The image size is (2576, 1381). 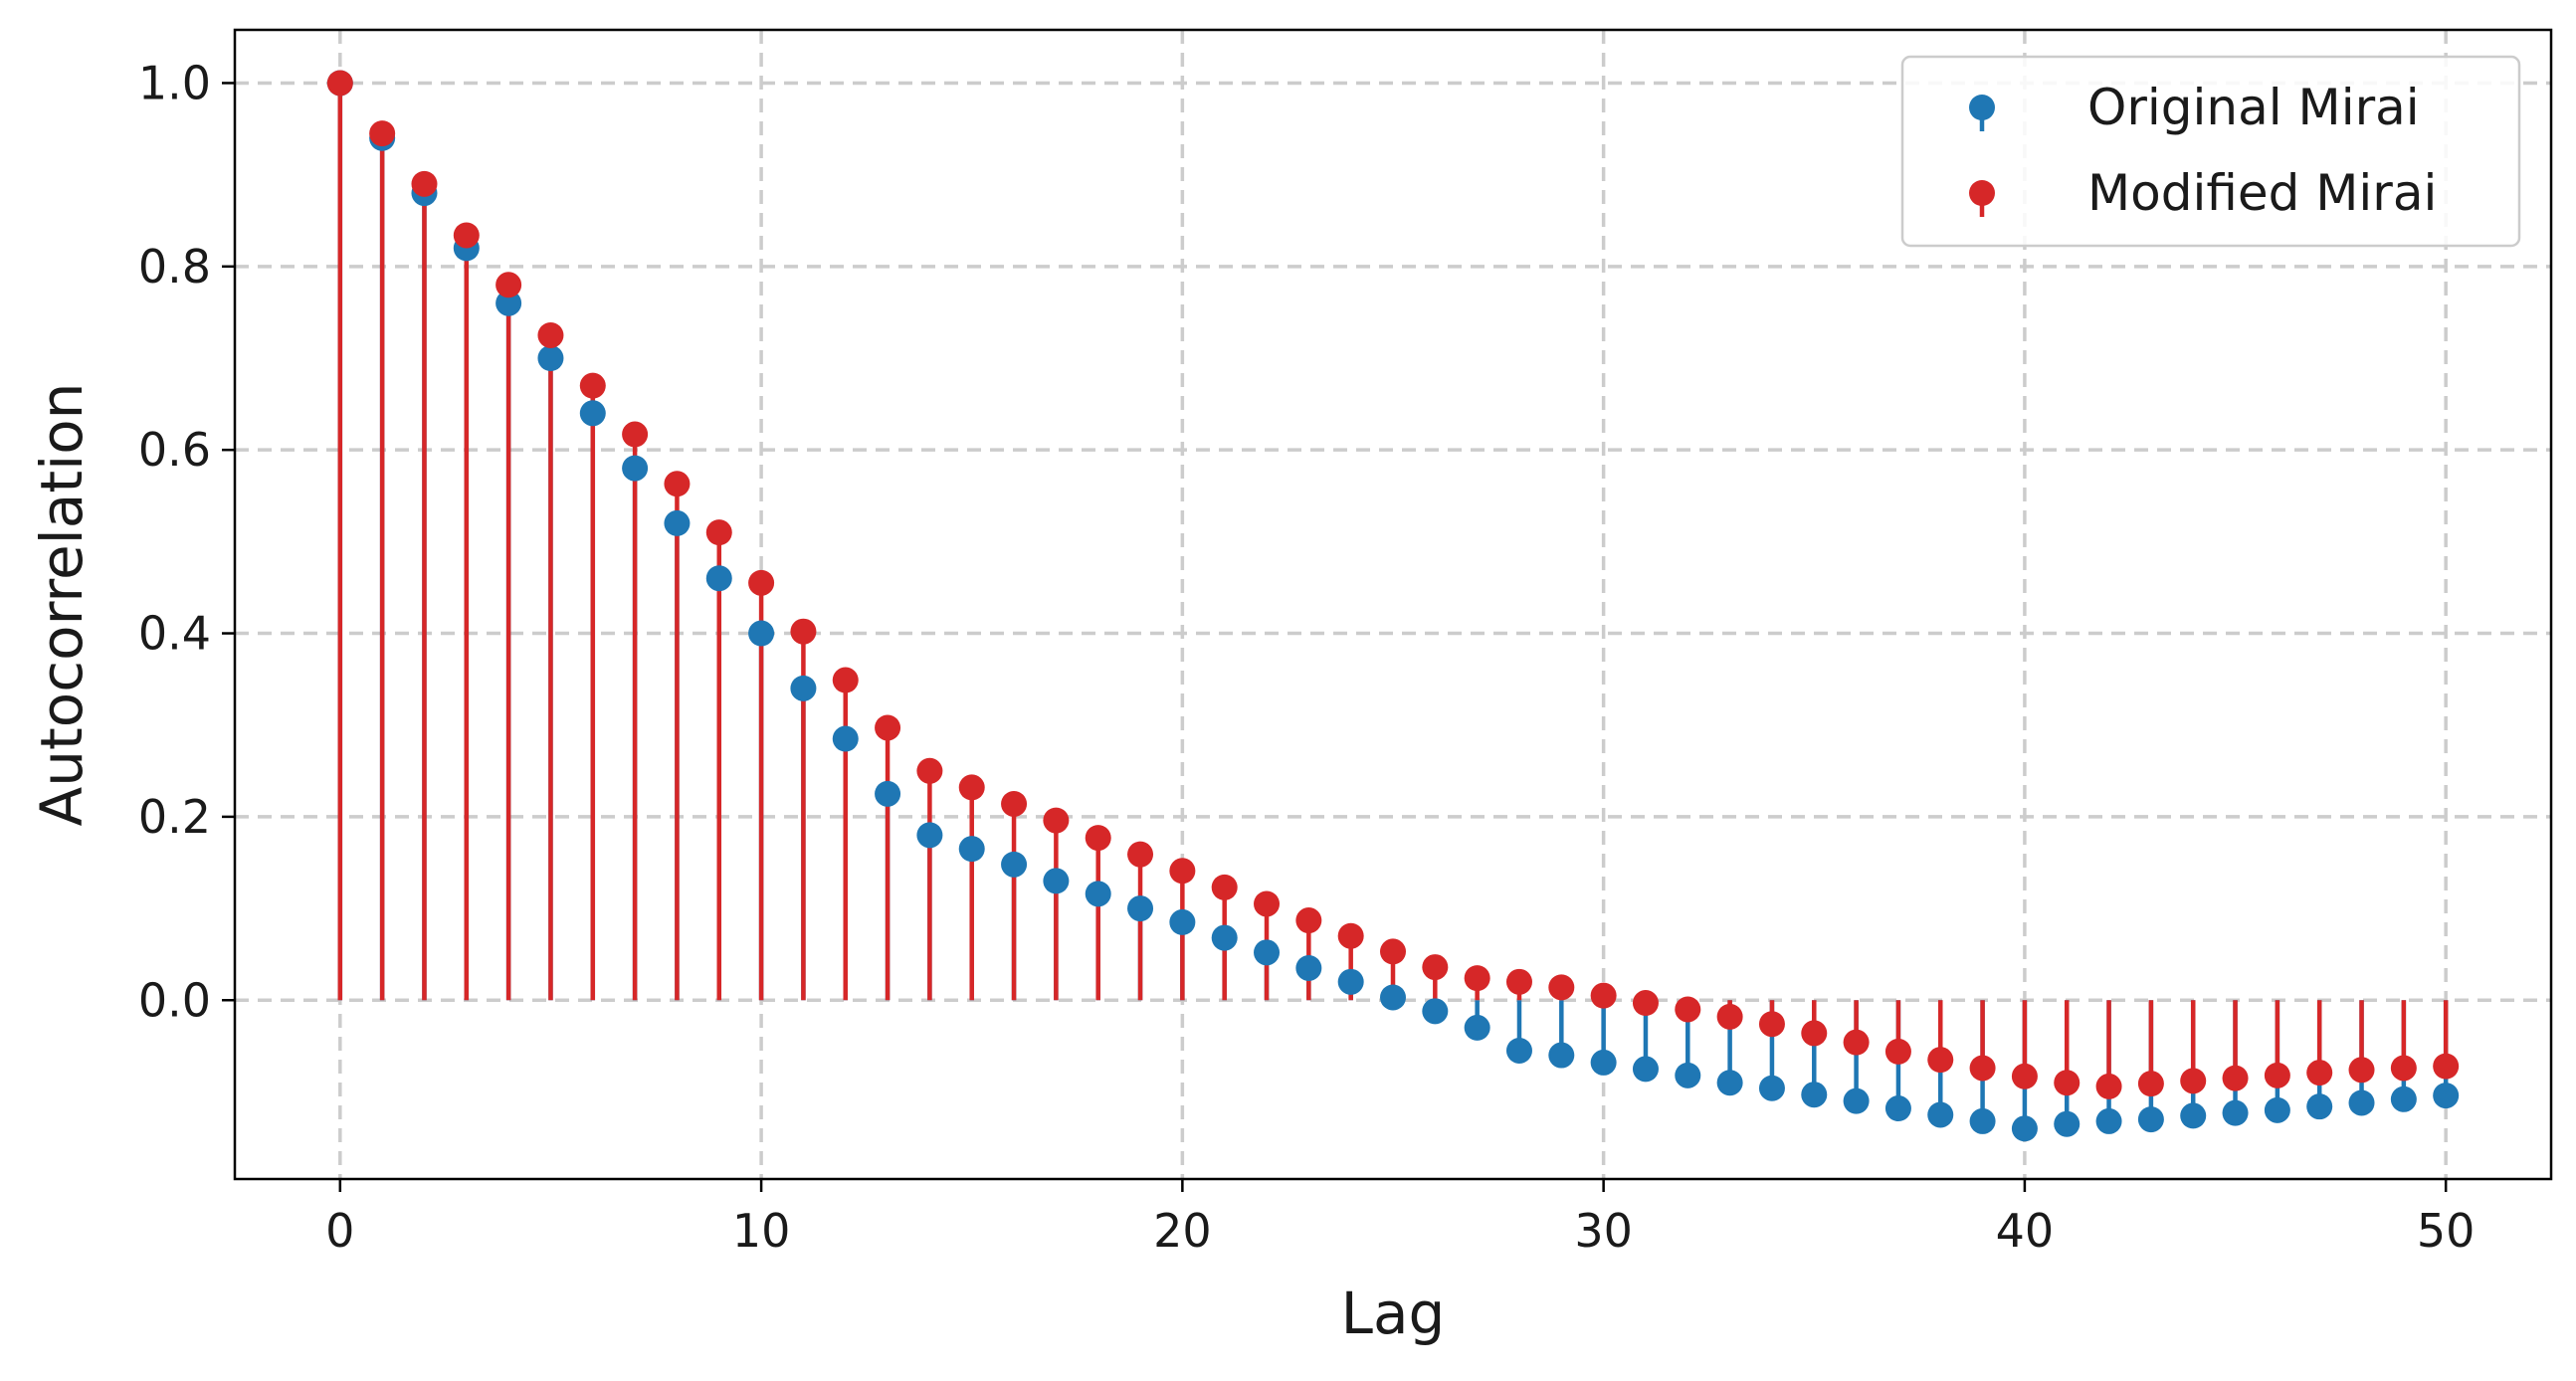 What do you see at coordinates (174, 634) in the screenshot?
I see `y-tick-label: 0.4` at bounding box center [174, 634].